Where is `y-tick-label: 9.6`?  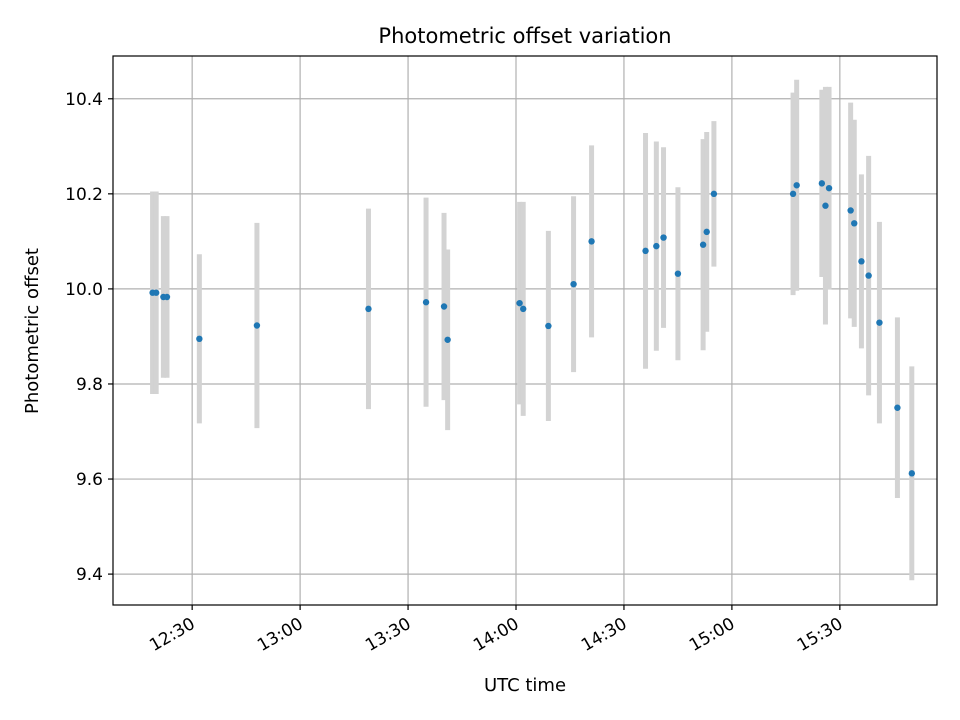
y-tick-label: 9.6 is located at coordinates (89, 480).